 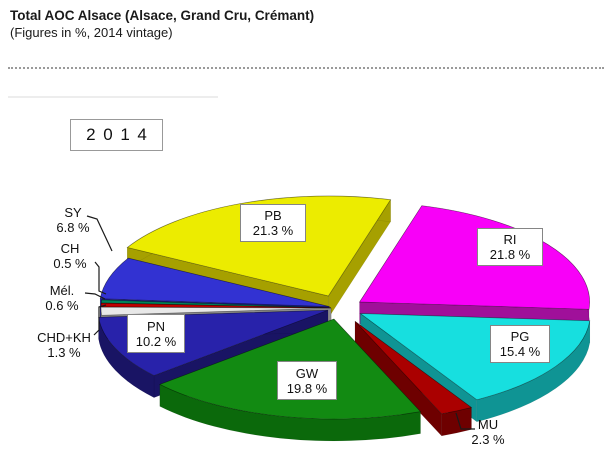 I want to click on slice-label-line: 21.8 %, so click(x=510, y=254).